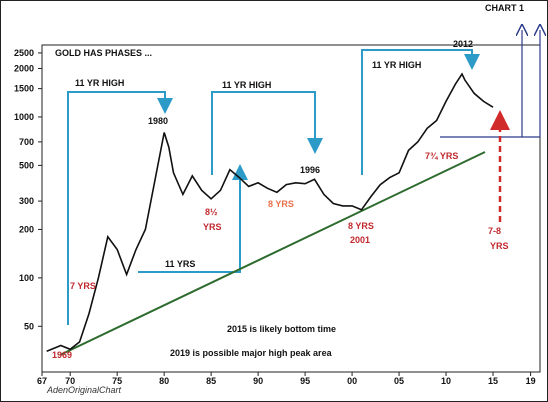 The height and width of the screenshot is (402, 548). I want to click on x-tick-label: 19, so click(531, 381).